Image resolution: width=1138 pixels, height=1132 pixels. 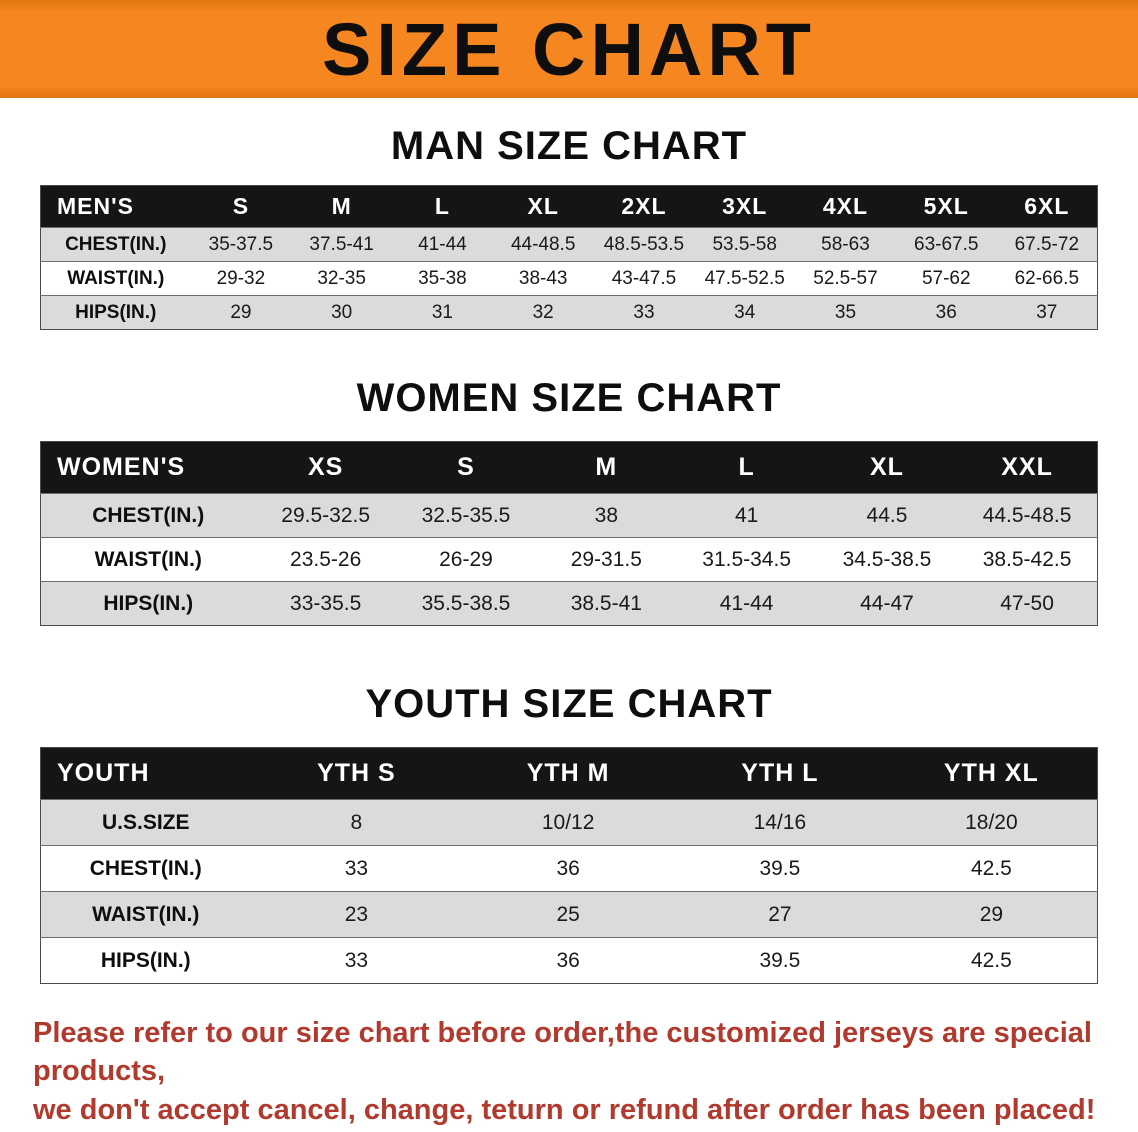 What do you see at coordinates (946, 278) in the screenshot?
I see `size-value: 57-62` at bounding box center [946, 278].